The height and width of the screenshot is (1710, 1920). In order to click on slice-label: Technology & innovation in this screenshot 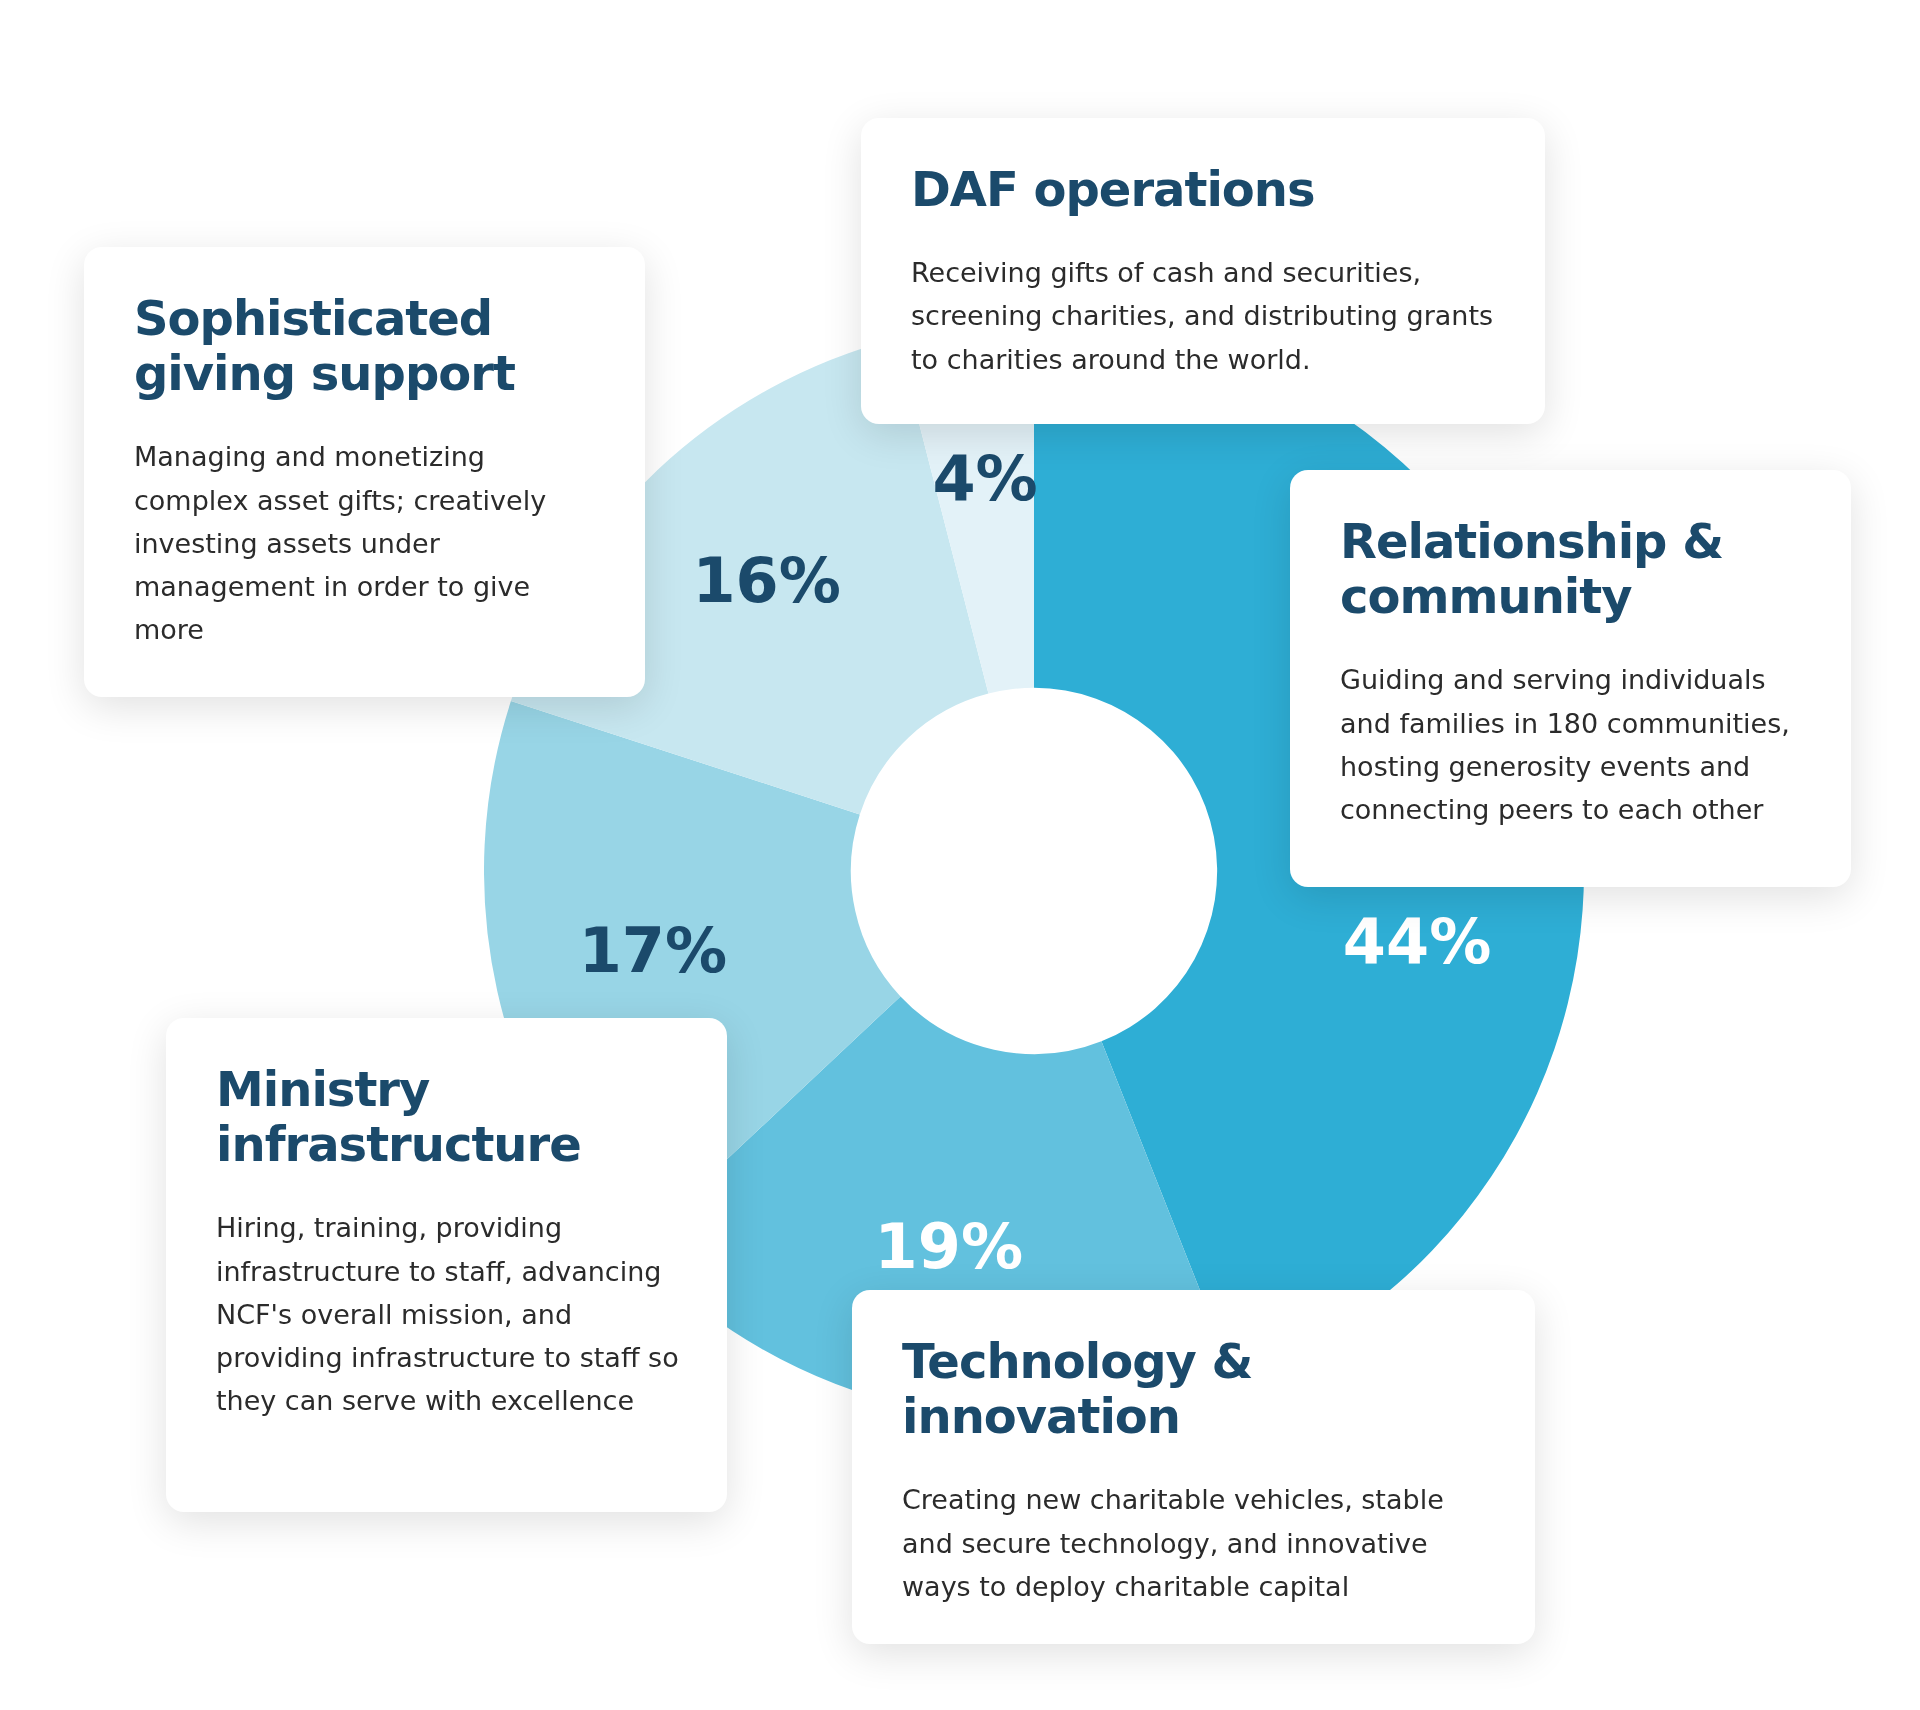, I will do `click(1078, 1389)`.